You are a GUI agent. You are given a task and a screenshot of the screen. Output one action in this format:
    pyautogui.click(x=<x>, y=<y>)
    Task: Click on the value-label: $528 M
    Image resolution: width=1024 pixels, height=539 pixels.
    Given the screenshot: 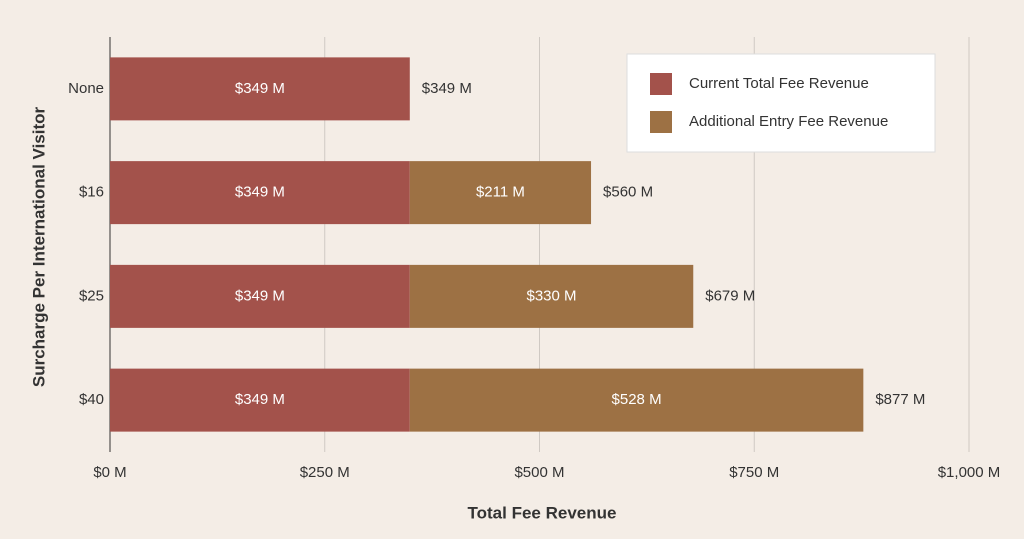 What is the action you would take?
    pyautogui.click(x=637, y=399)
    